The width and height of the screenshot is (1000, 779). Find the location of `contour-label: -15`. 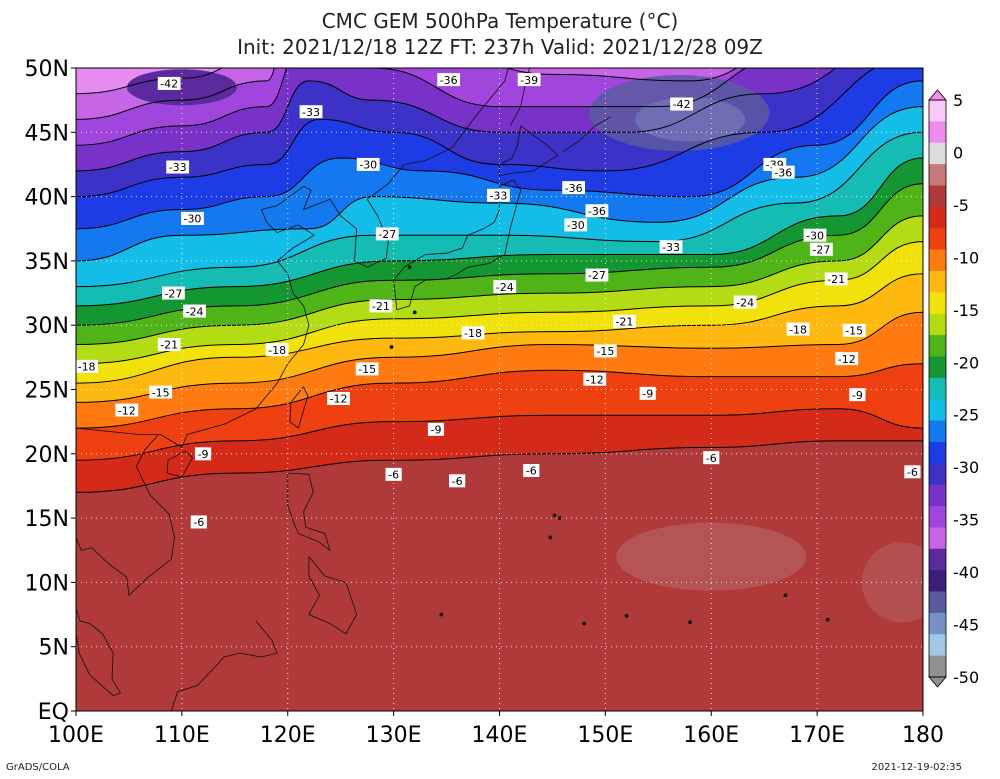

contour-label: -15 is located at coordinates (161, 392).